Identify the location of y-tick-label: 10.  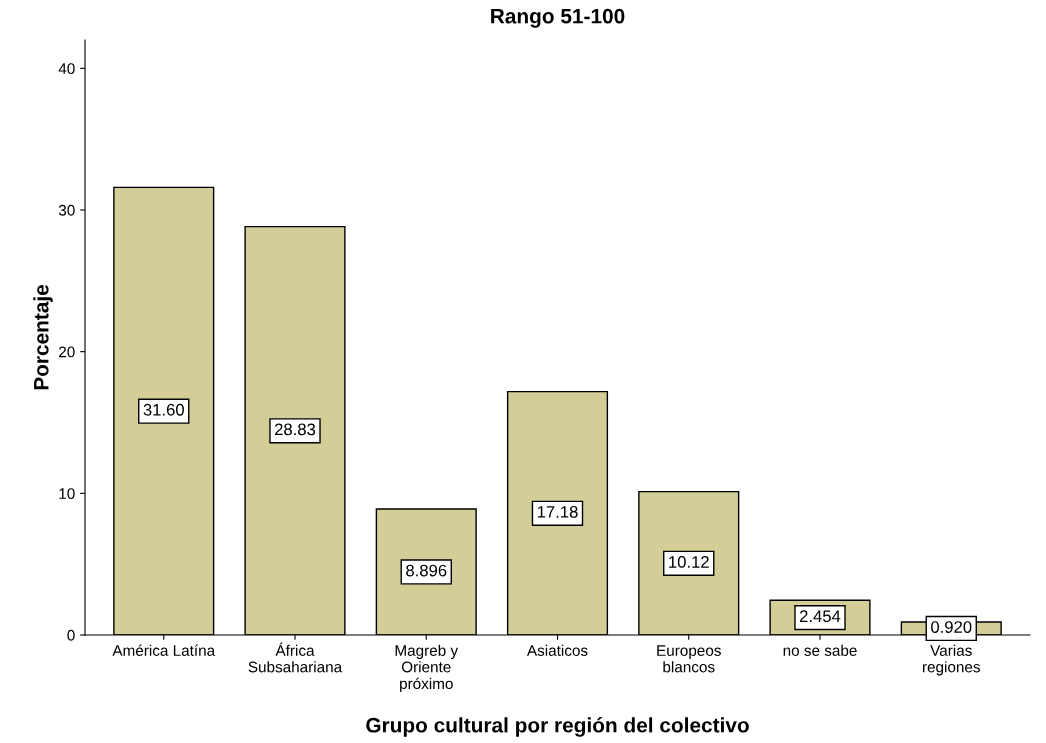
(67, 494).